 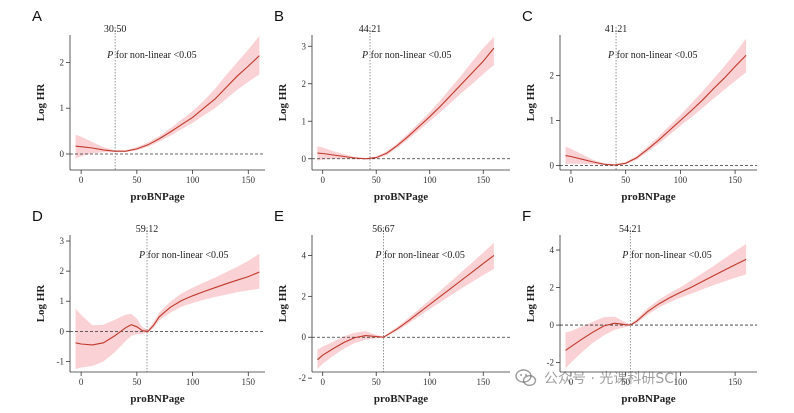 I want to click on panel-letter: D, so click(x=37, y=216).